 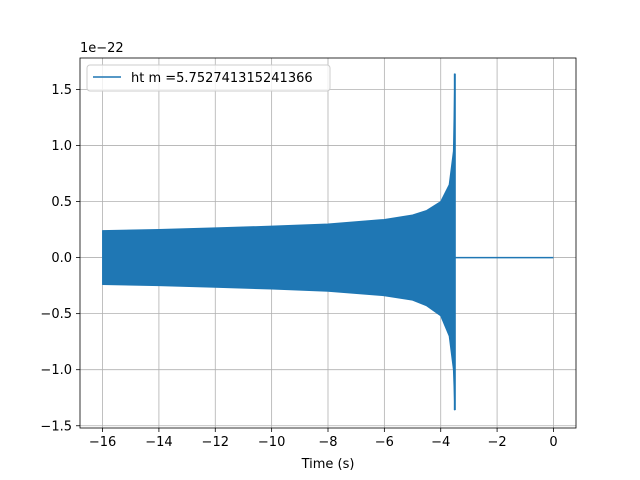 I want to click on x-tick-label: −6, so click(x=384, y=442).